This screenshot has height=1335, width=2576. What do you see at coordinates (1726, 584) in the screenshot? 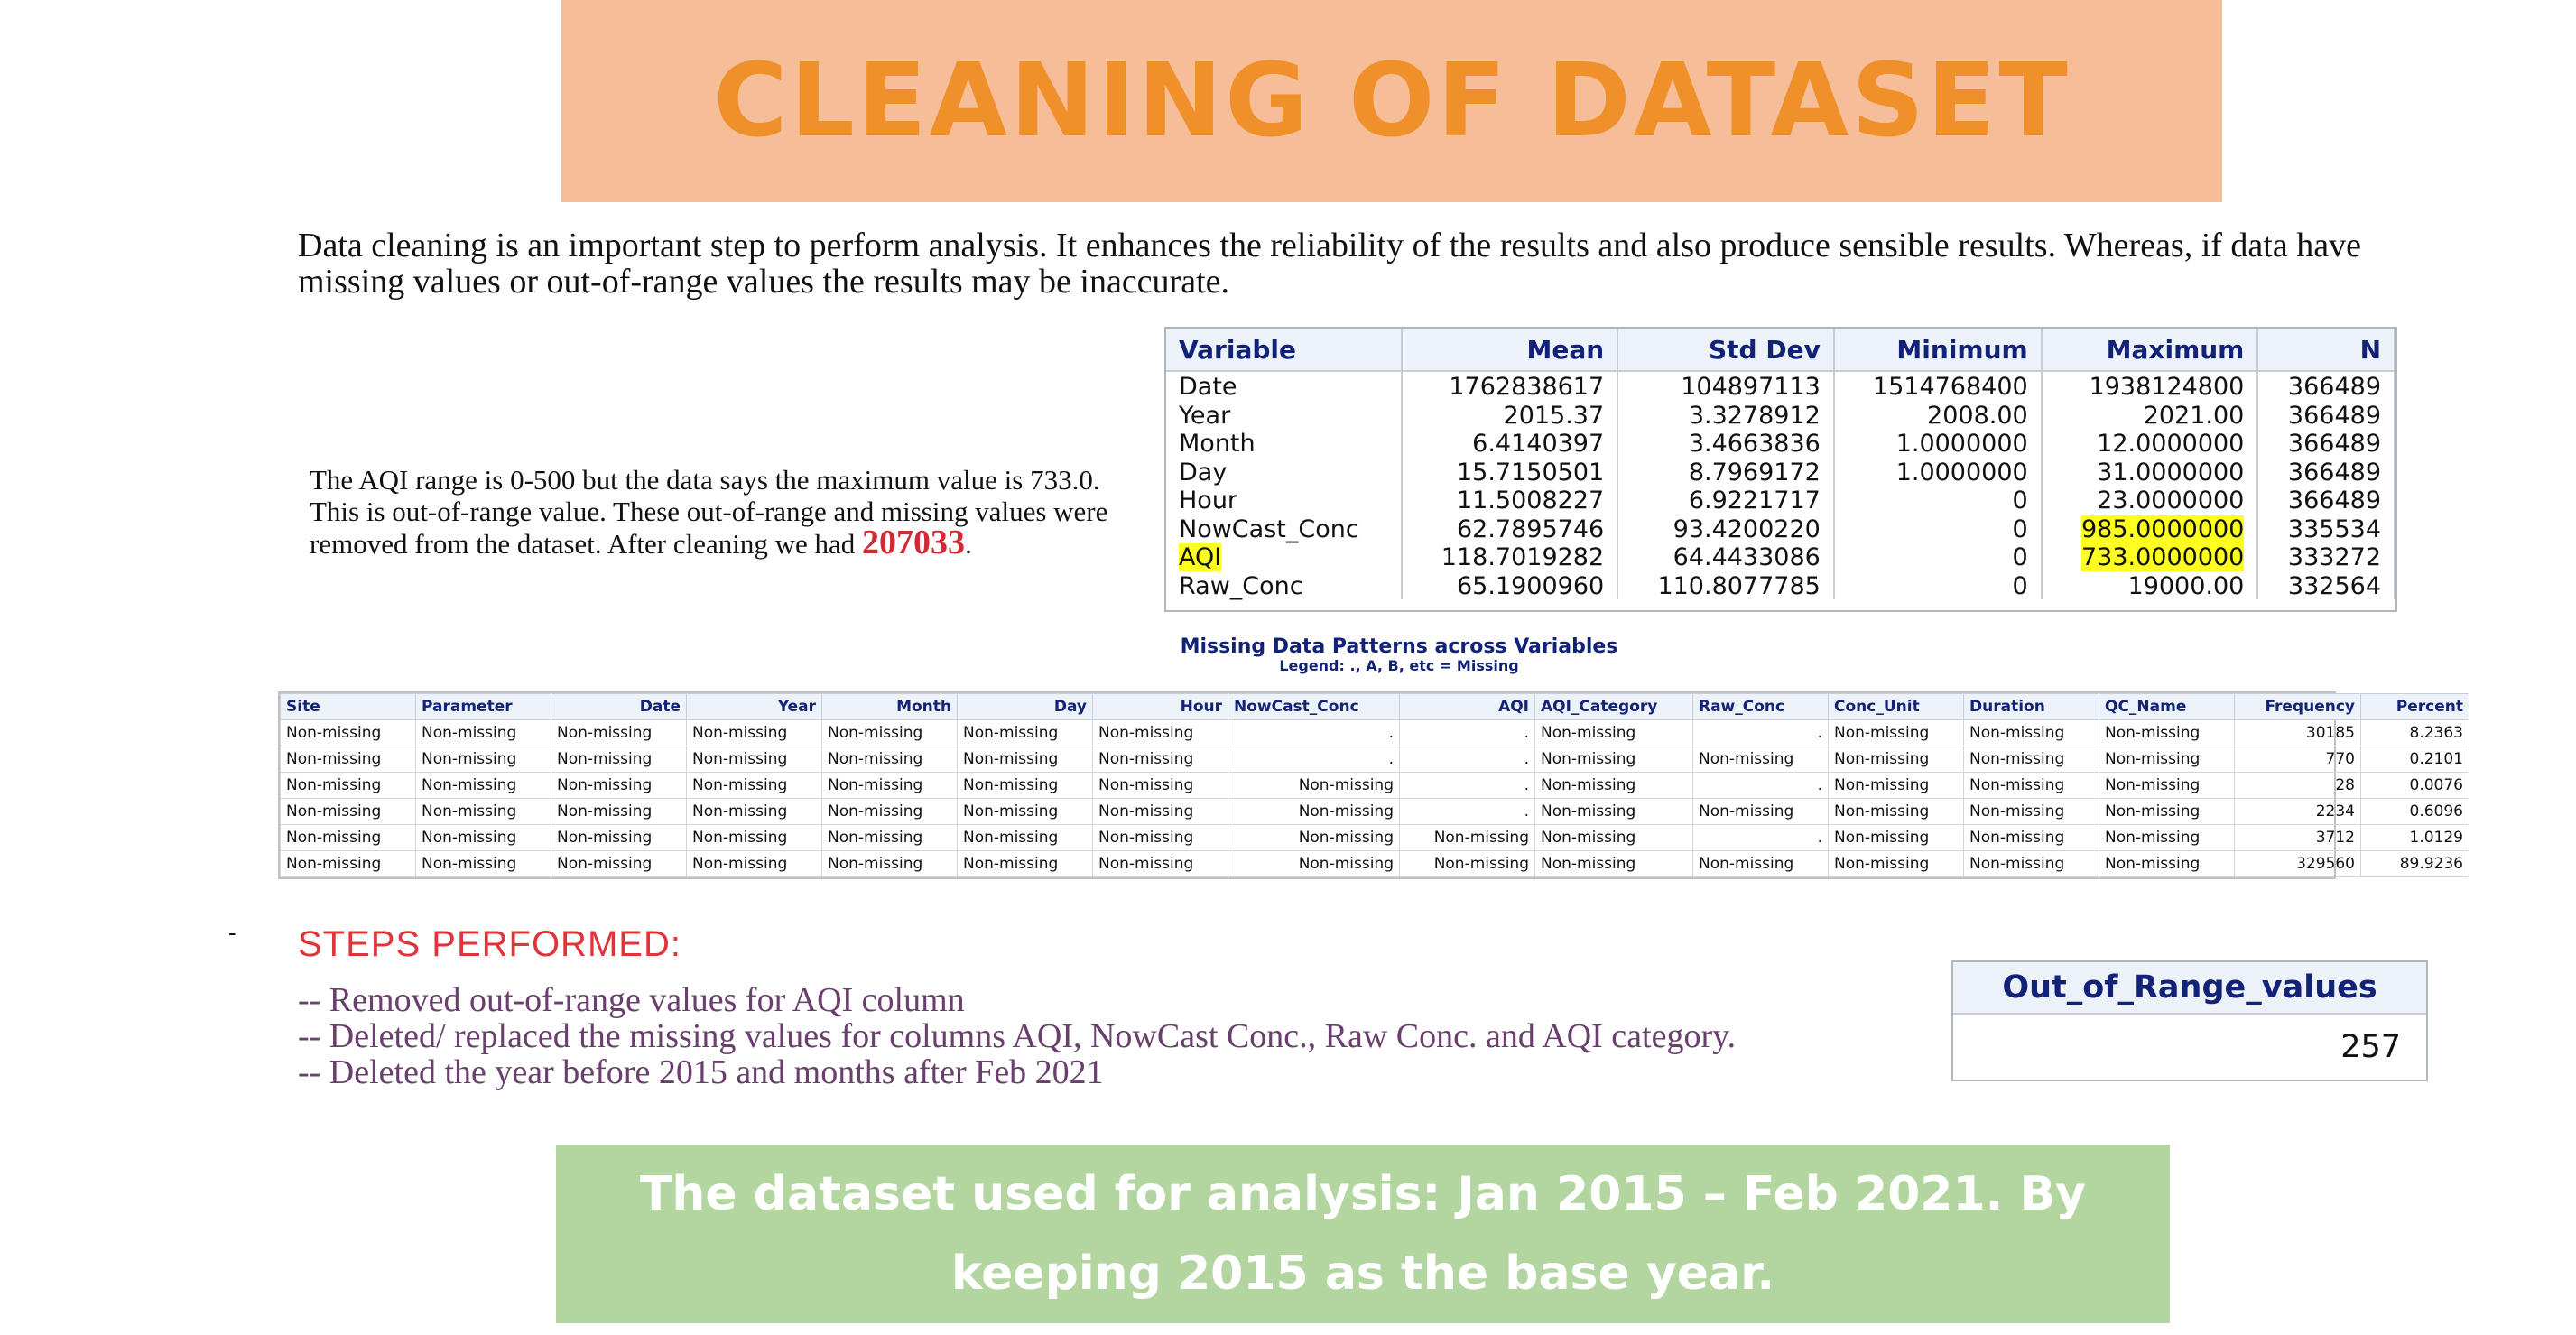
I see `stats-cell: 110.8077785` at bounding box center [1726, 584].